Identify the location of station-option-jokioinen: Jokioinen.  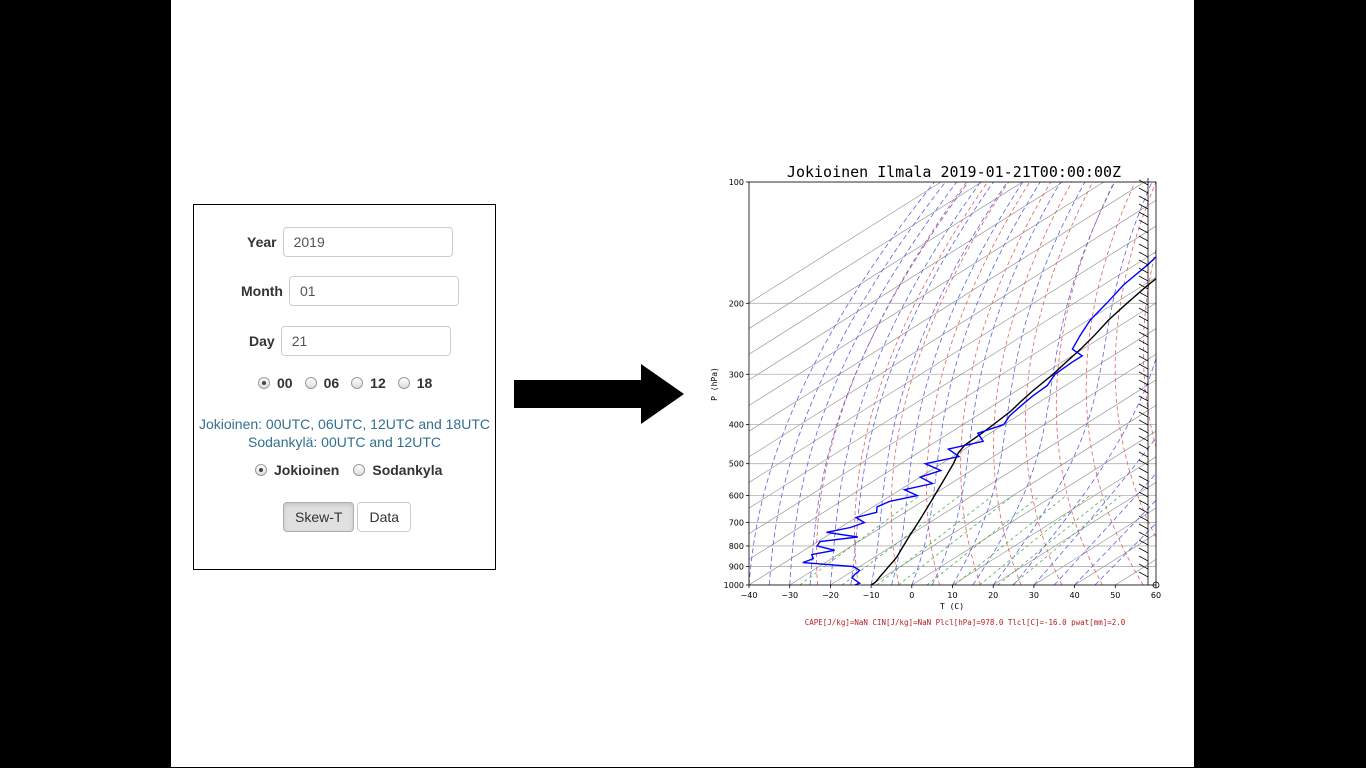
(297, 470).